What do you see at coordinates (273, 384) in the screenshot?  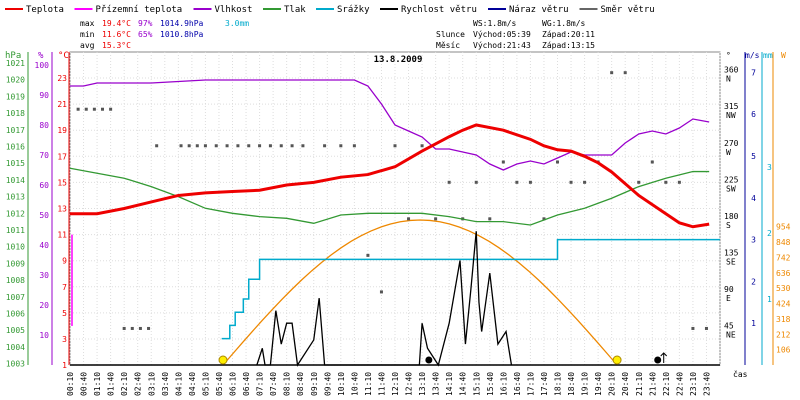 I see `x-tick: 07:40` at bounding box center [273, 384].